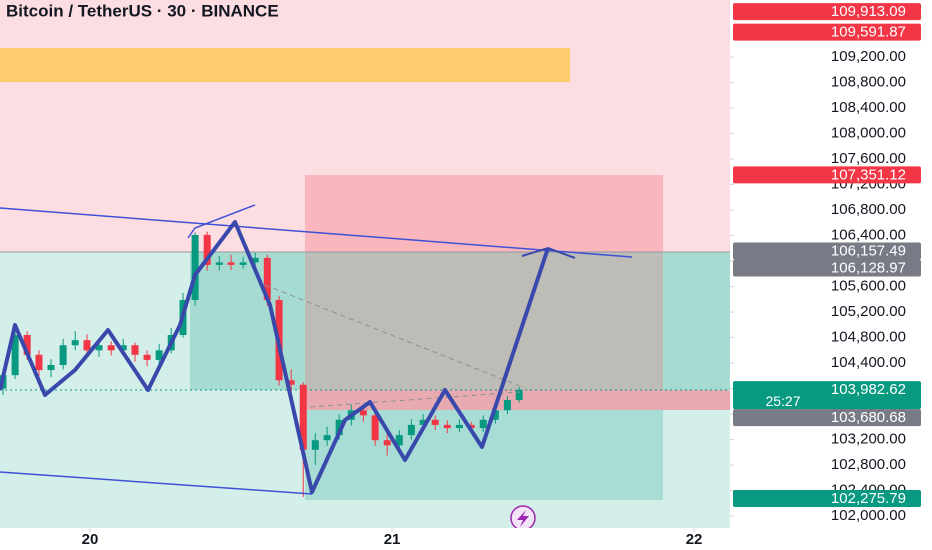  I want to click on channel-bottom, so click(156, 483).